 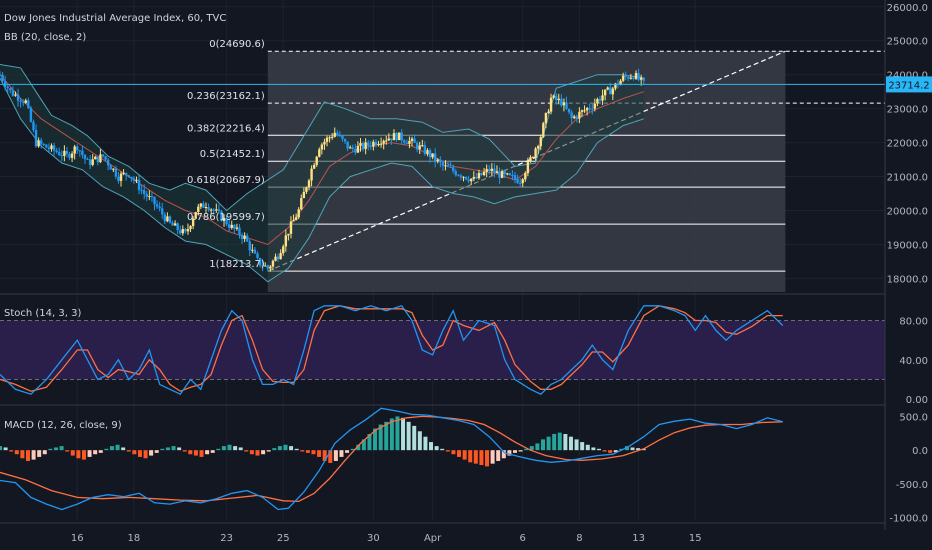 What do you see at coordinates (226, 217) in the screenshot?
I see `fib-level-label: 0.786(19599.7)` at bounding box center [226, 217].